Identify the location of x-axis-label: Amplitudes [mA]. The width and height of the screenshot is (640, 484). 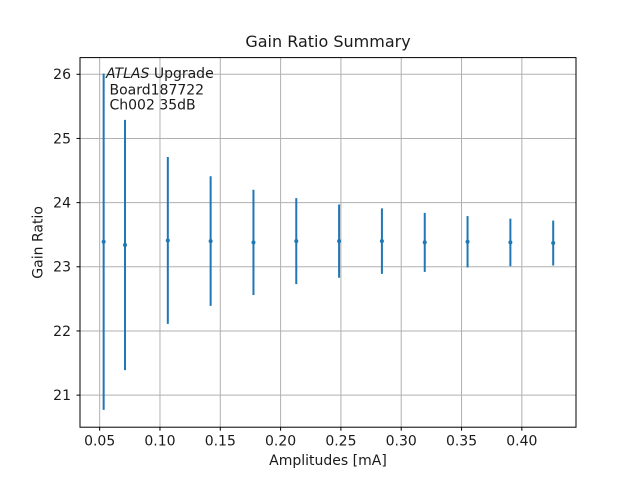
(328, 461).